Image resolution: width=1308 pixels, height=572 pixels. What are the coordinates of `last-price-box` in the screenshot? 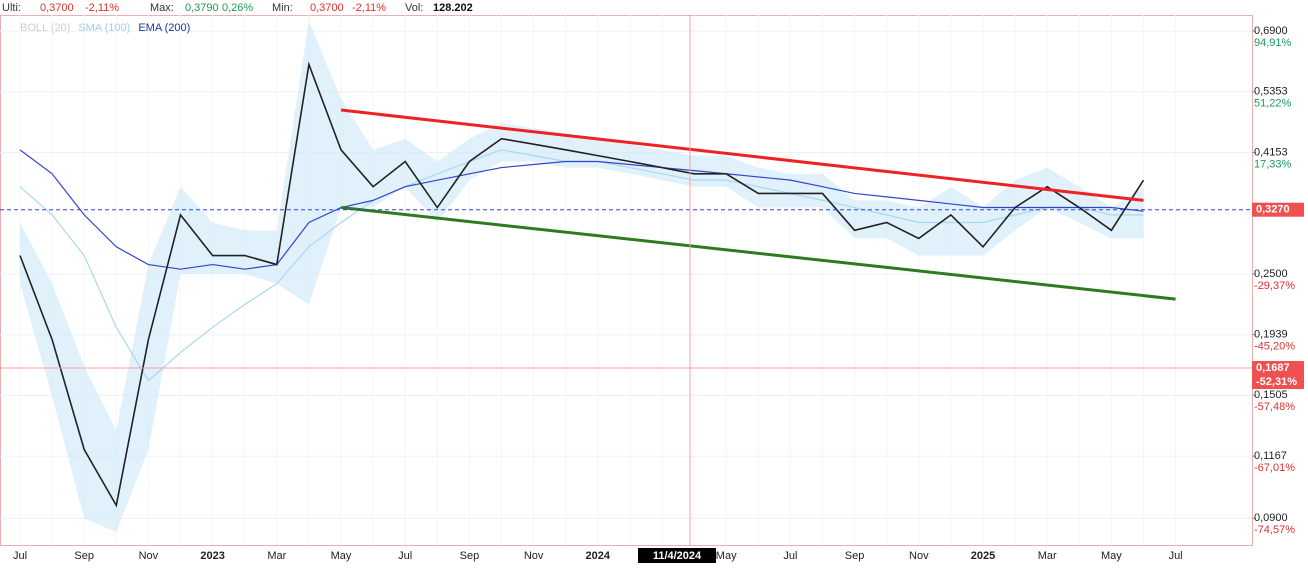 It's located at (1278, 209).